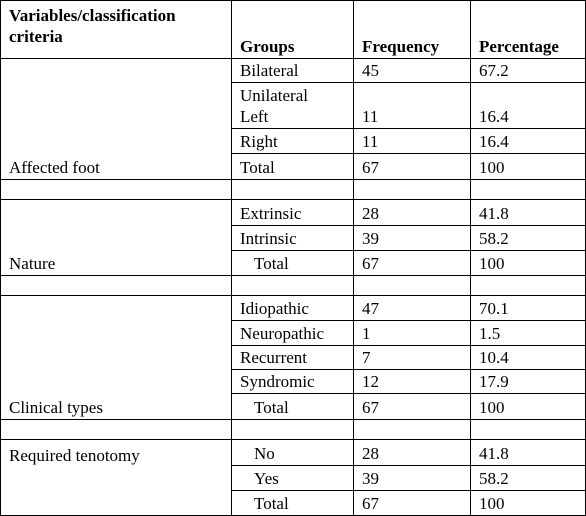 The width and height of the screenshot is (586, 516). What do you see at coordinates (292, 141) in the screenshot?
I see `table-cell: Right` at bounding box center [292, 141].